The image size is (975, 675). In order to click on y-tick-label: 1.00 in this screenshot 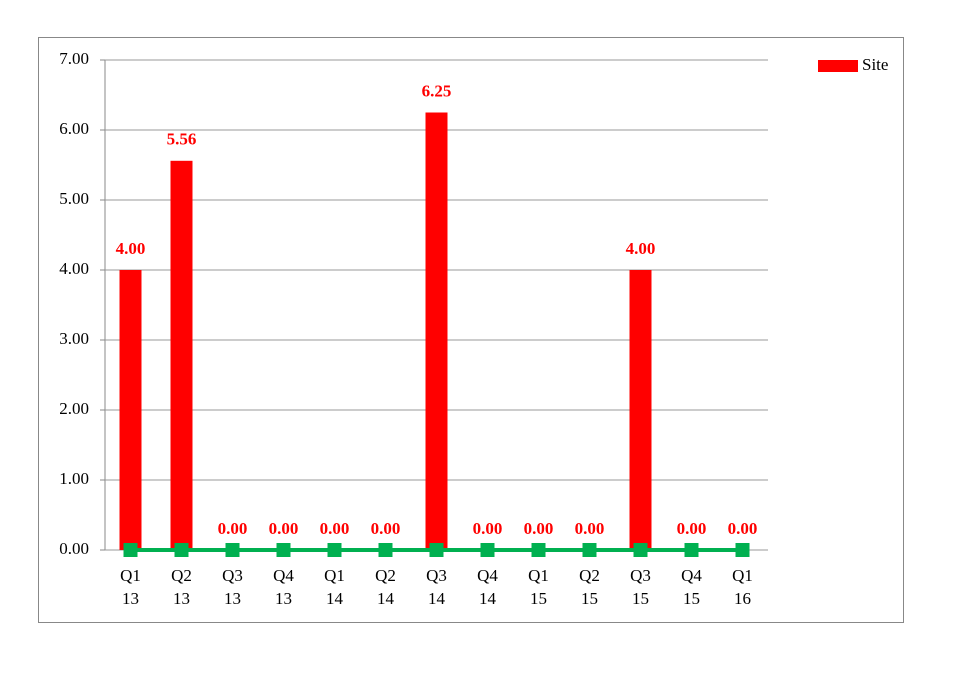, I will do `click(74, 478)`.